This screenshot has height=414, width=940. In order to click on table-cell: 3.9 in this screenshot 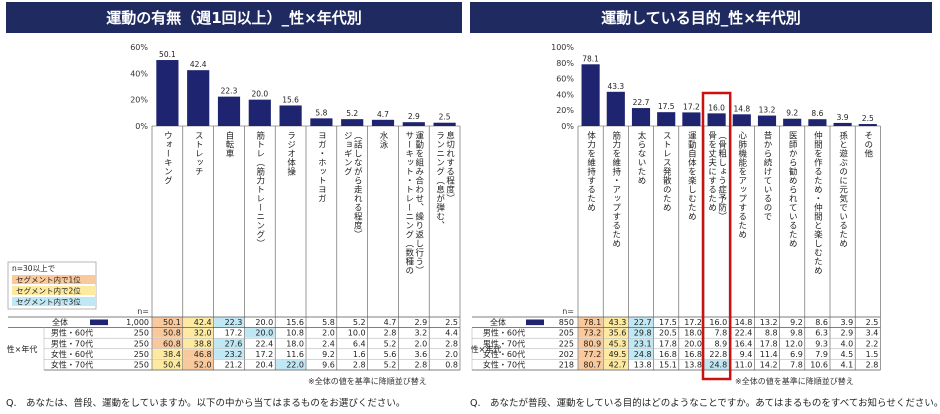, I will do `click(846, 322)`.